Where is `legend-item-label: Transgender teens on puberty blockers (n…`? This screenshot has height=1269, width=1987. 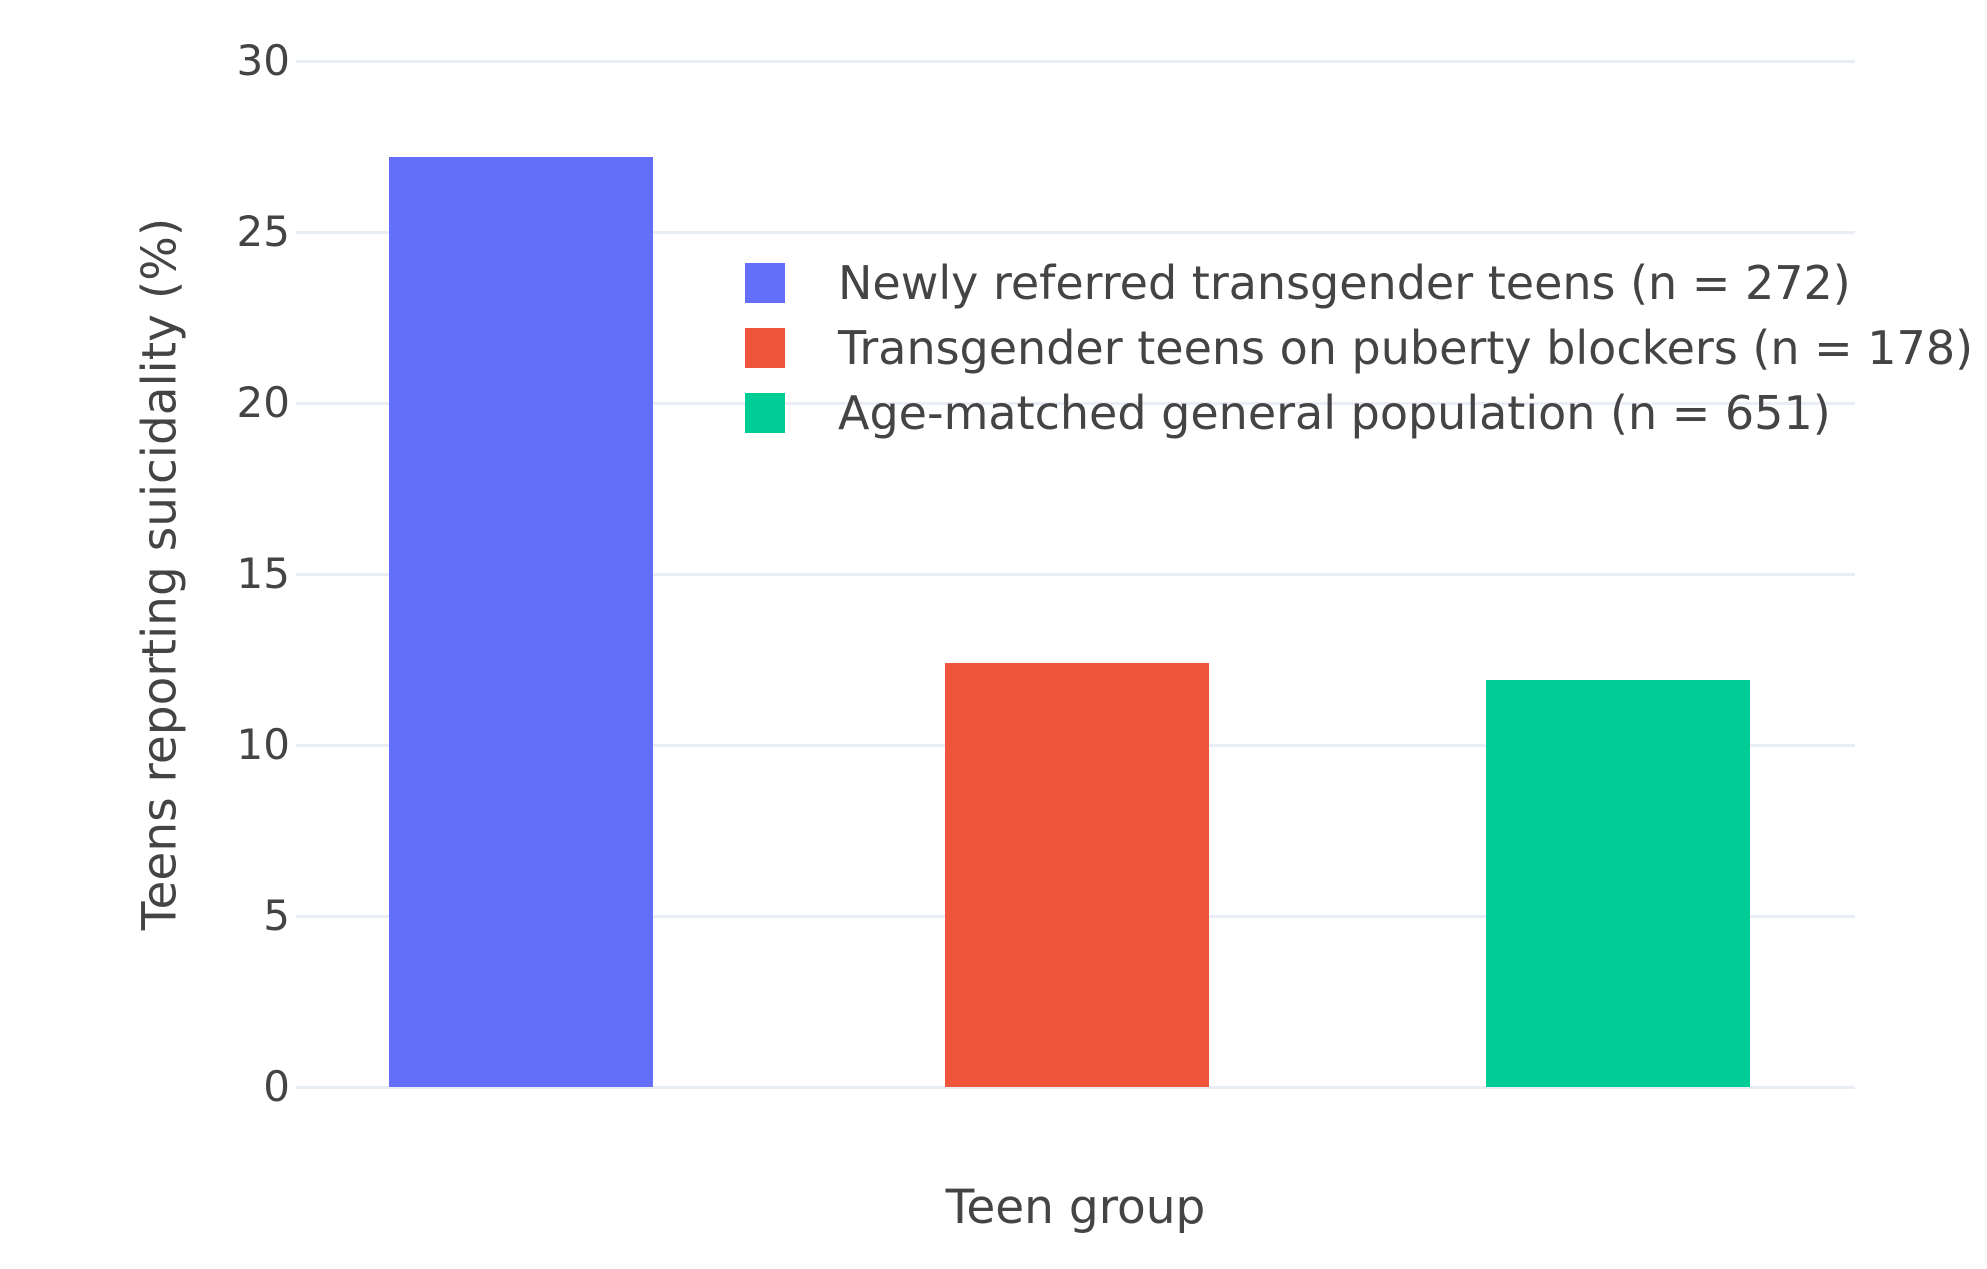 legend-item-label: Transgender teens on puberty blockers (n… is located at coordinates (1406, 348).